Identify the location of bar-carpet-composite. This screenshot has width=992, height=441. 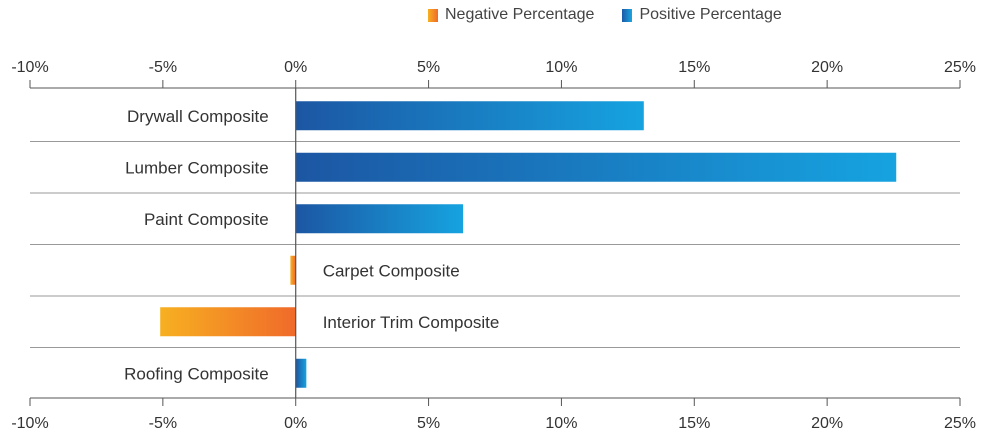
(293, 270).